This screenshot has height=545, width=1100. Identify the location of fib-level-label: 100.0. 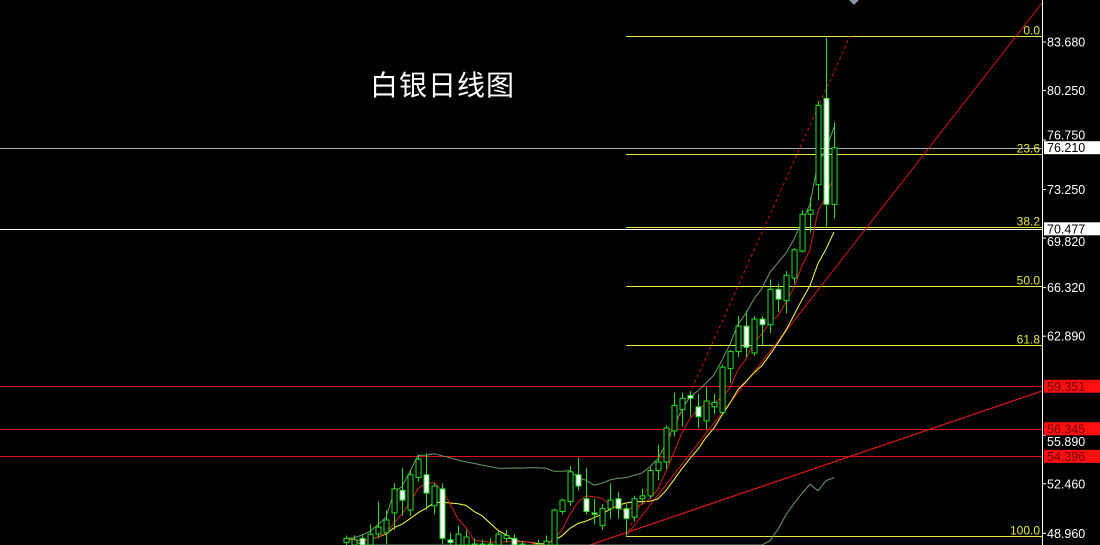
(1025, 531).